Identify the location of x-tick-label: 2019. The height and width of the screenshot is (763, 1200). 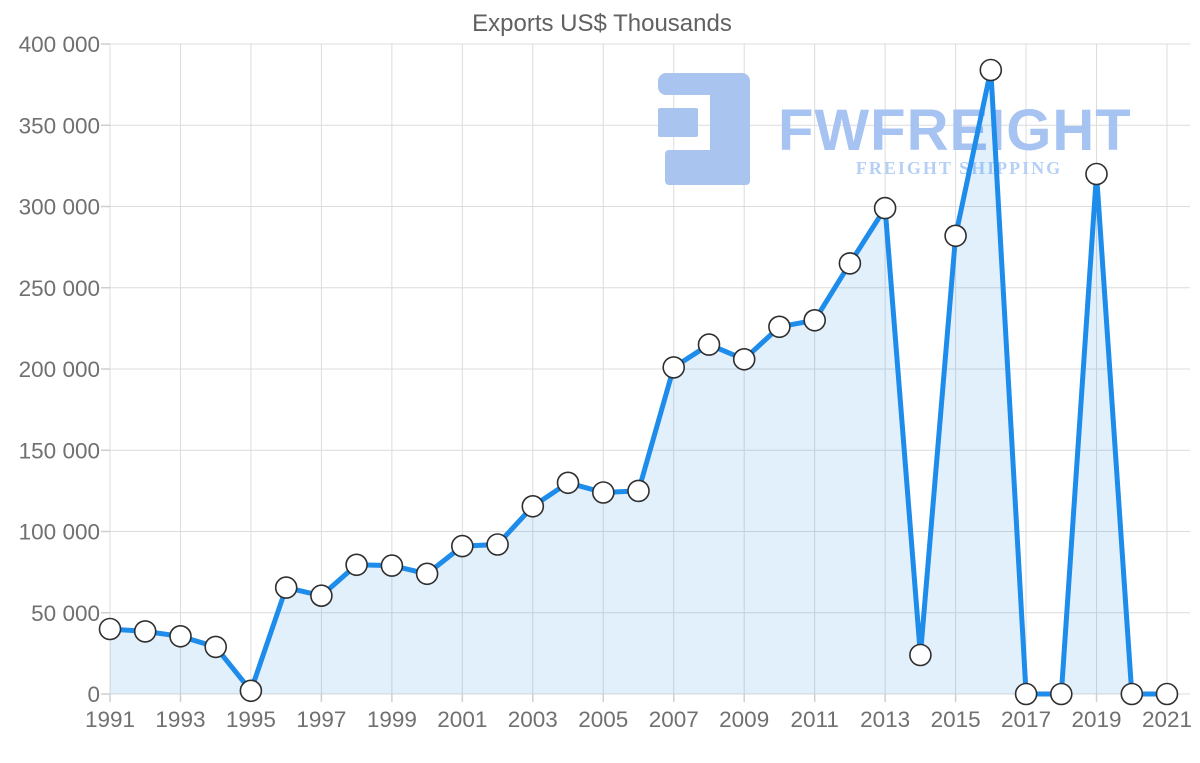
(1097, 719).